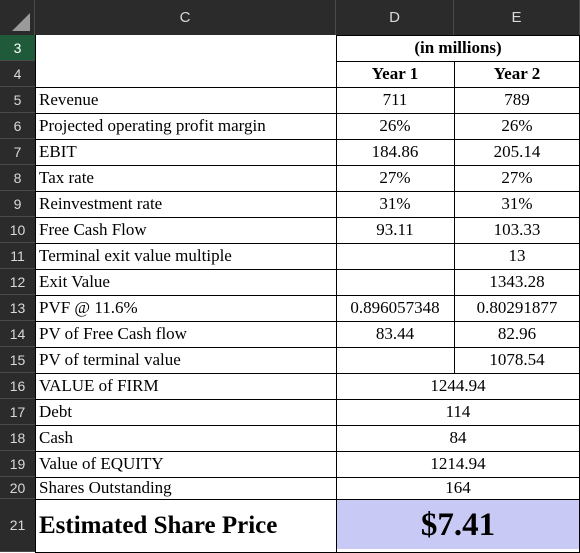 The width and height of the screenshot is (580, 553). Describe the element at coordinates (395, 99) in the screenshot. I see `year1-value-cell: 711` at that location.